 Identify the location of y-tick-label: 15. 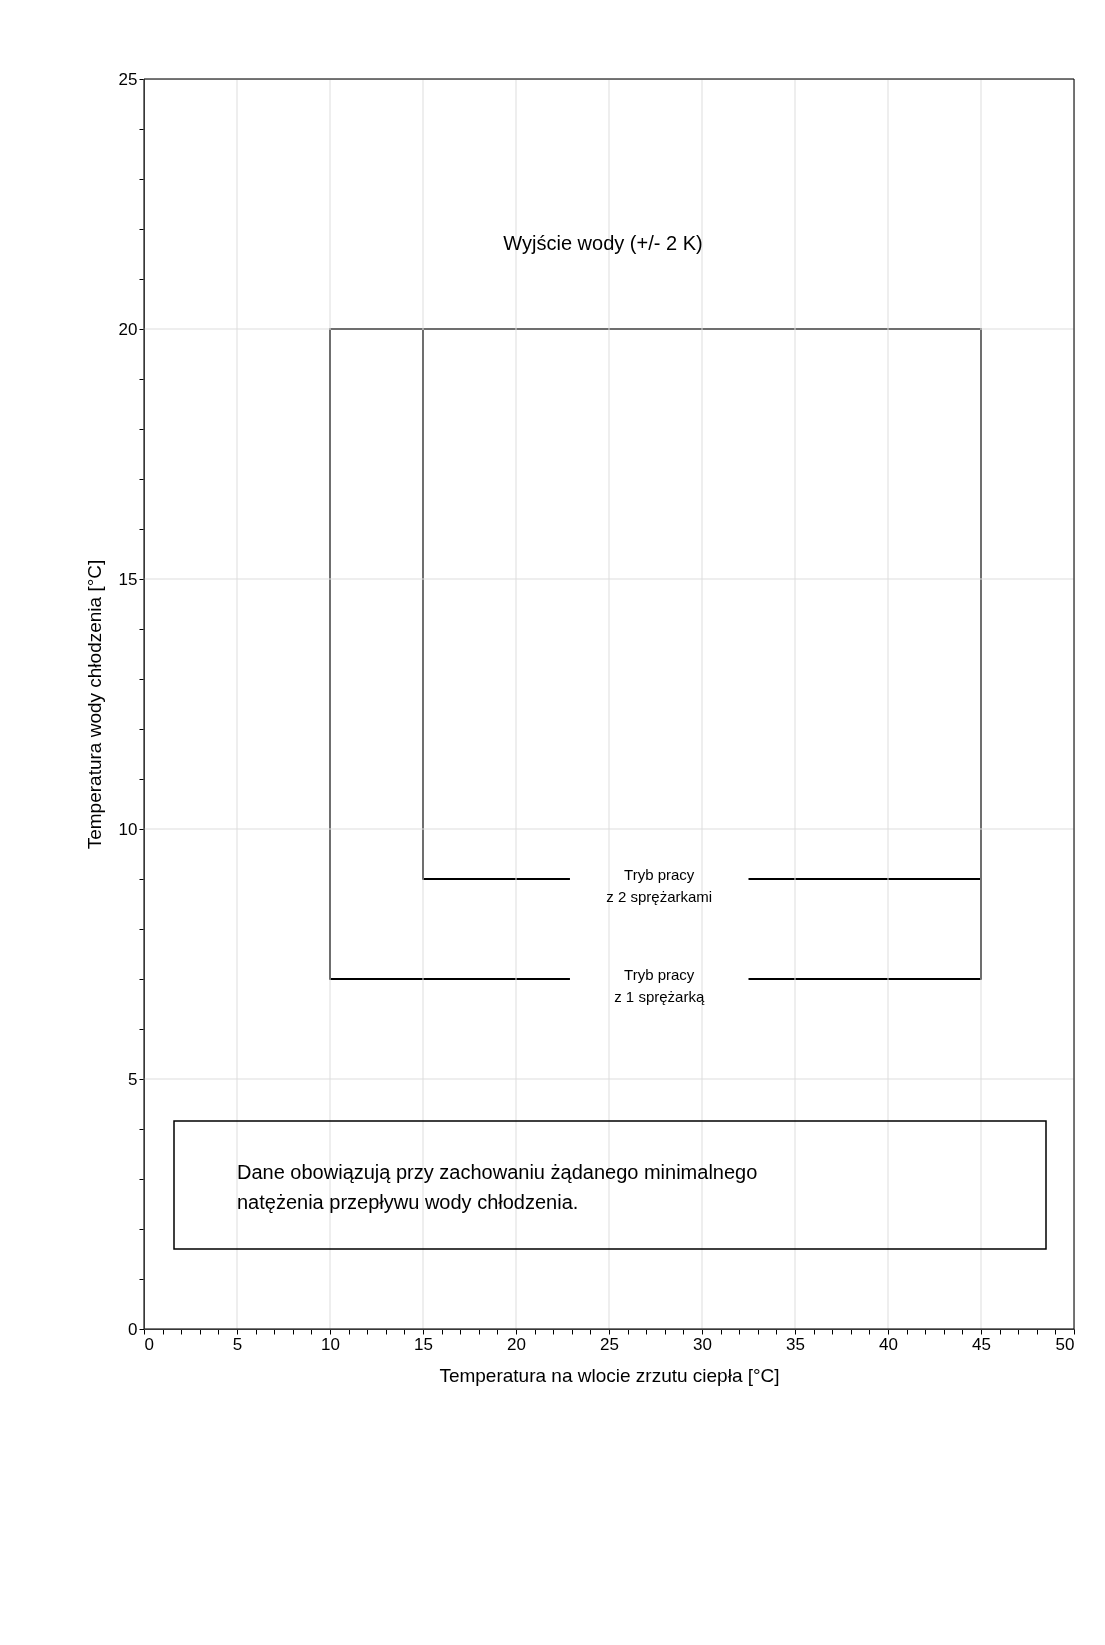
(128, 579).